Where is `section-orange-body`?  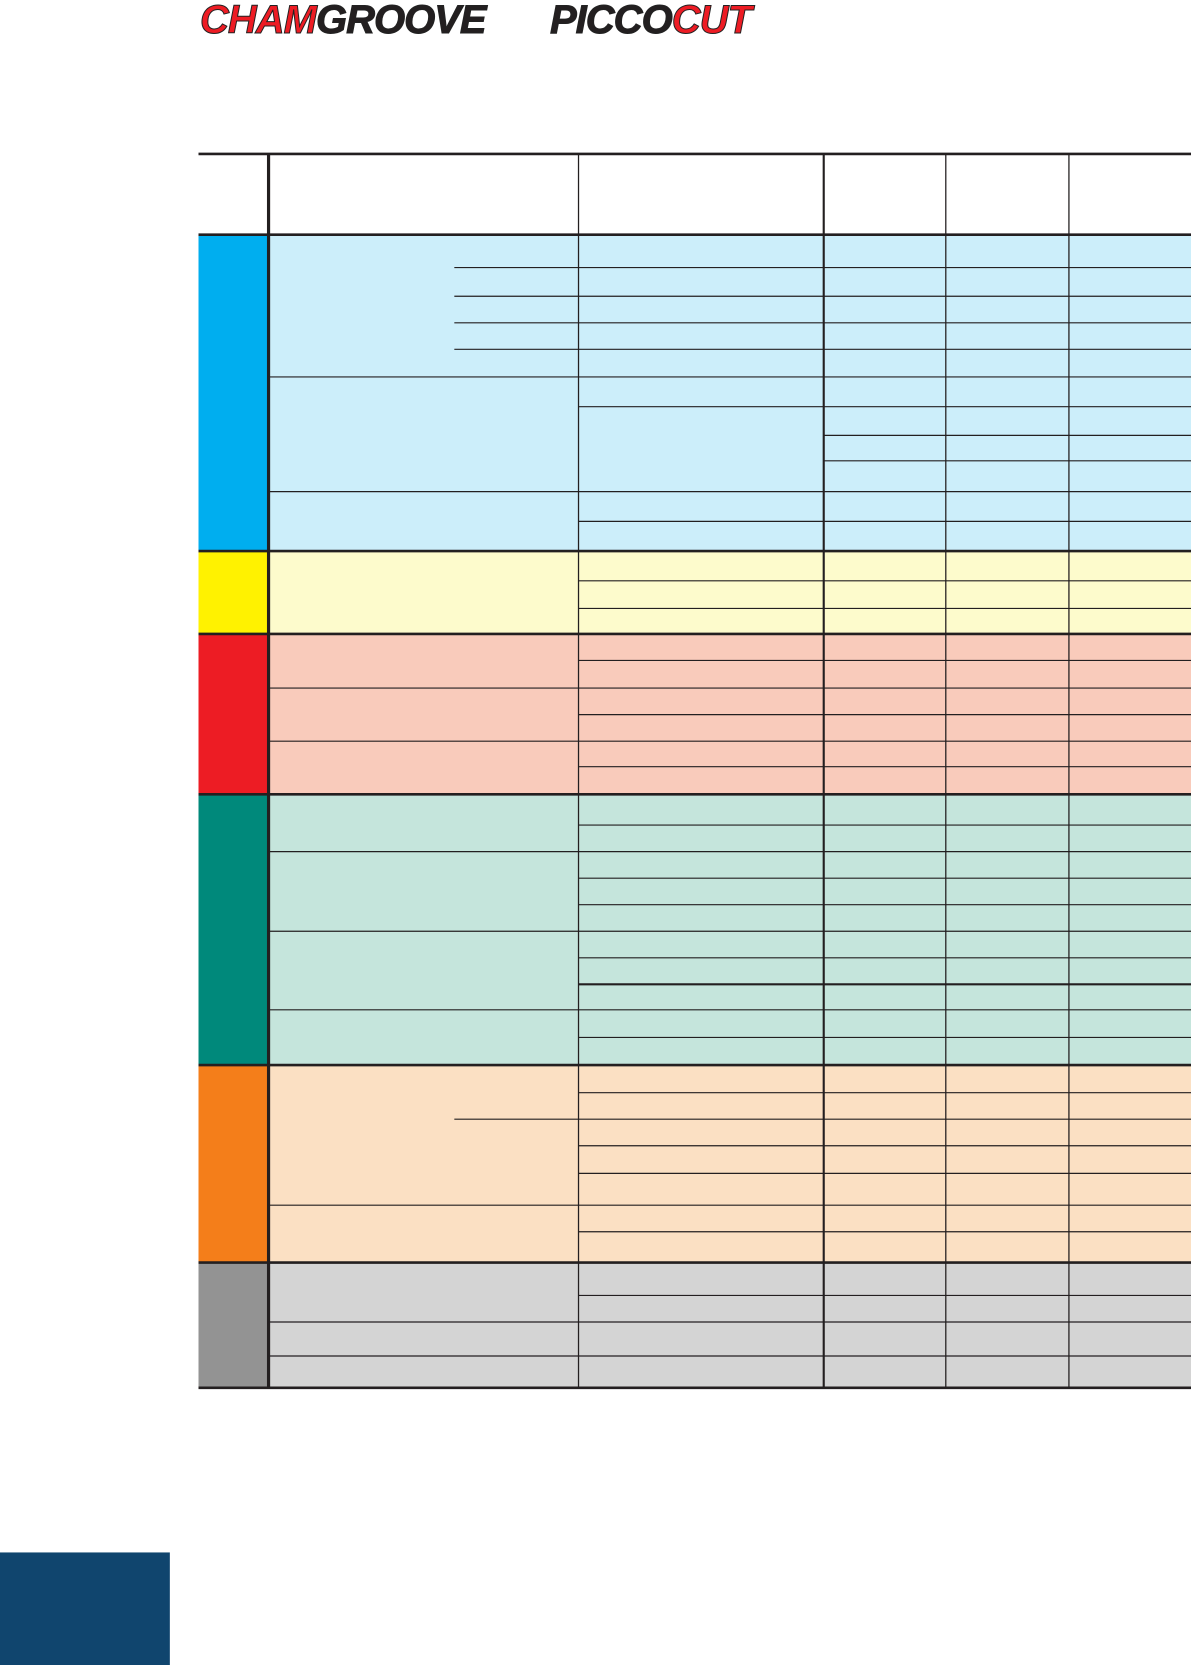 section-orange-body is located at coordinates (729, 1164).